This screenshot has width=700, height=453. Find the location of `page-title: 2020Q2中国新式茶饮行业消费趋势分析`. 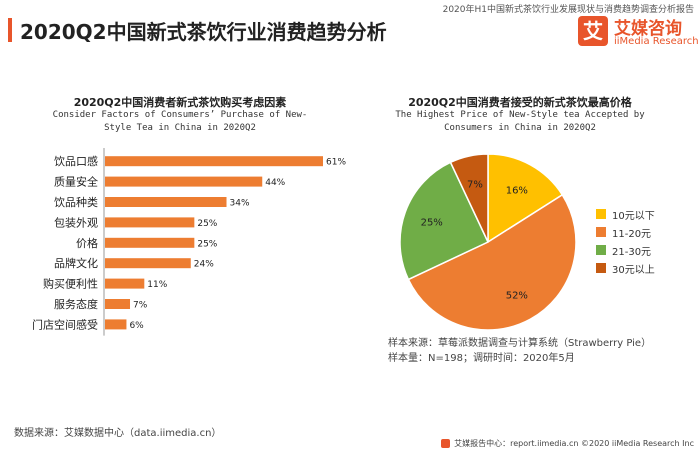

page-title: 2020Q2中国新式茶饮行业消费趋势分析 is located at coordinates (203, 32).